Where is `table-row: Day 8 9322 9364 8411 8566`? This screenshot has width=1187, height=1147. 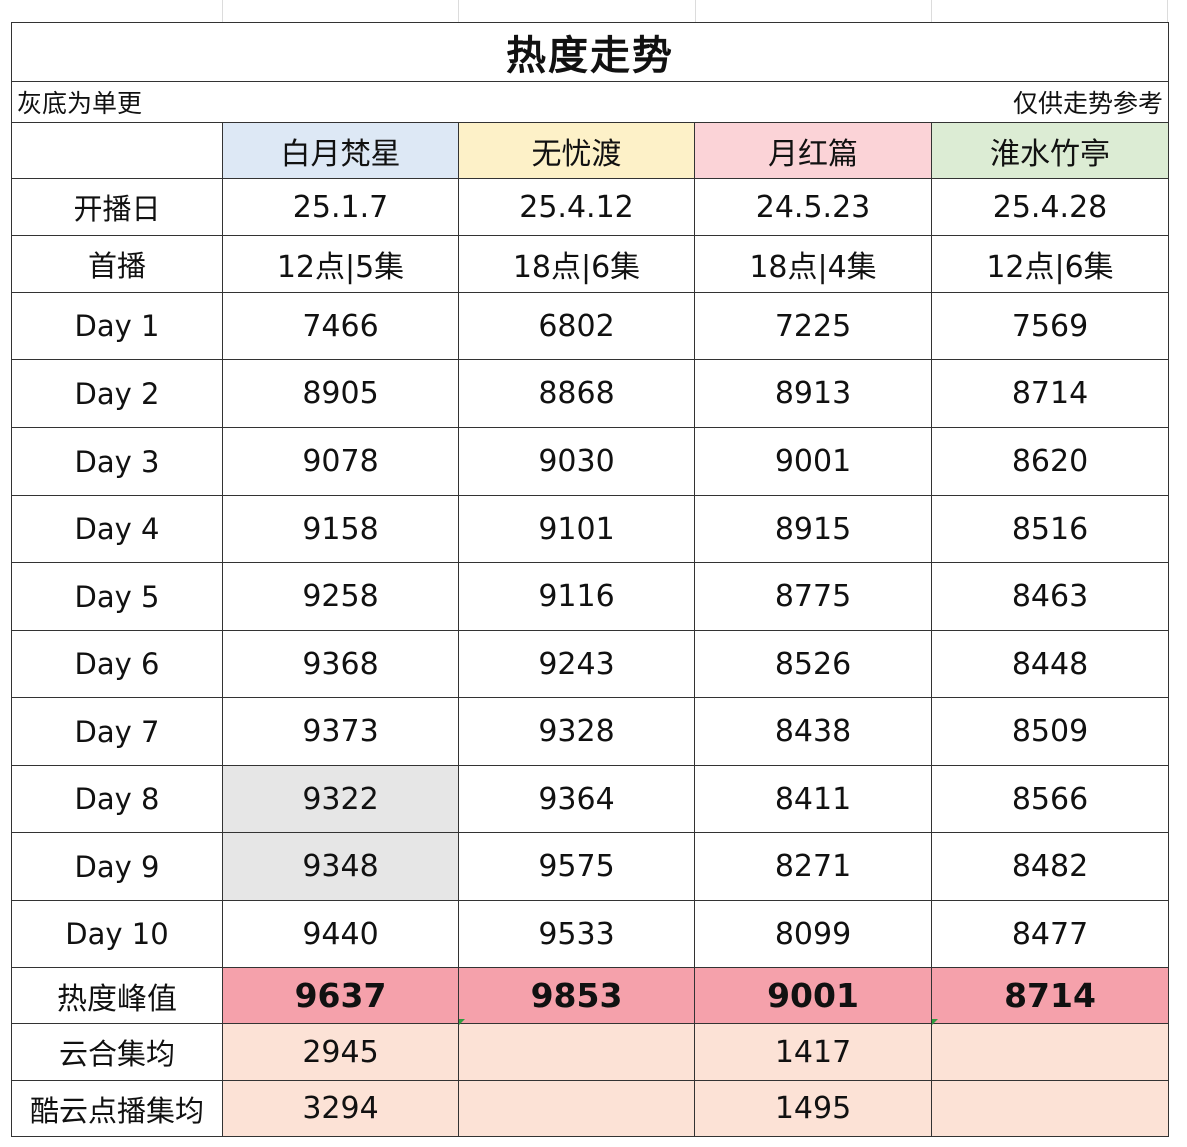 table-row: Day 8 9322 9364 8411 8566 is located at coordinates (590, 799).